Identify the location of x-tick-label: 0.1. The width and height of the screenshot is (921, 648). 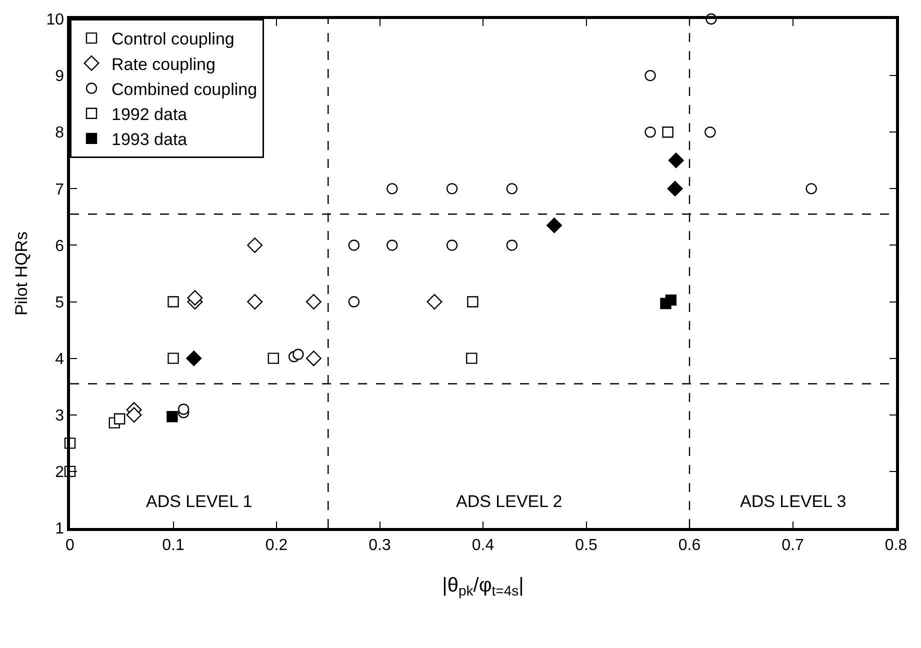
(173, 545).